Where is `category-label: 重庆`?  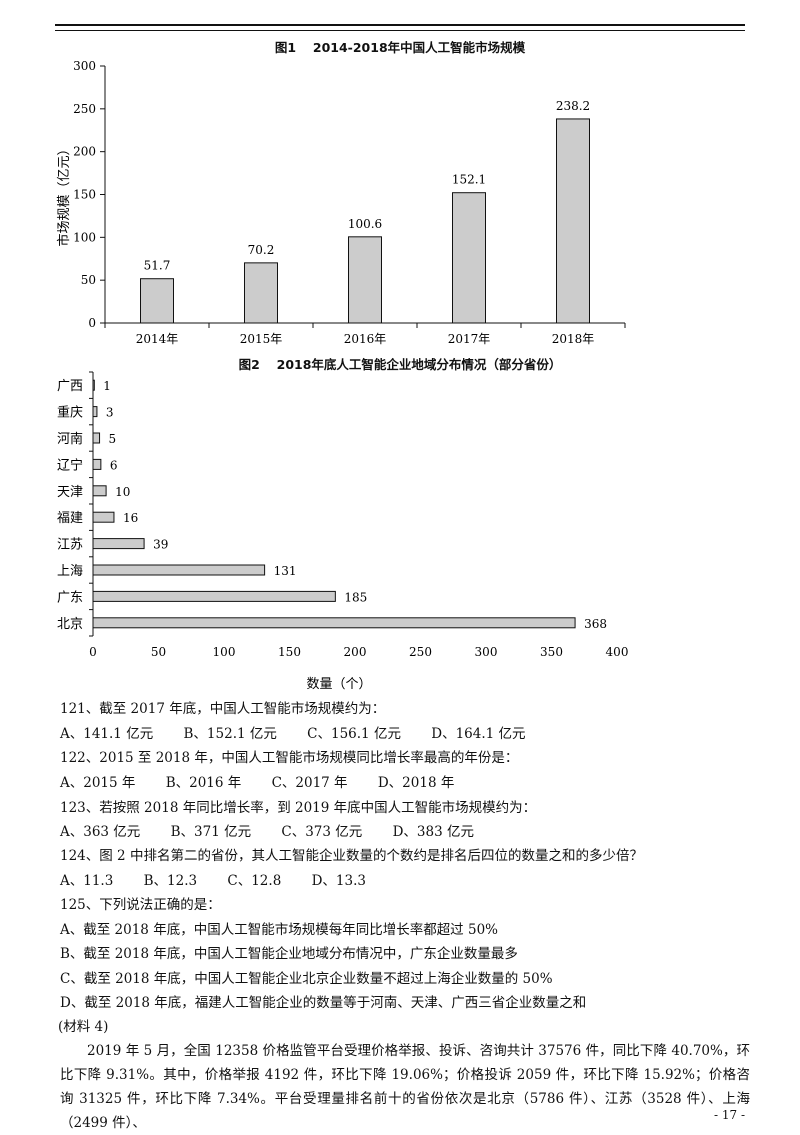 category-label: 重庆 is located at coordinates (70, 413).